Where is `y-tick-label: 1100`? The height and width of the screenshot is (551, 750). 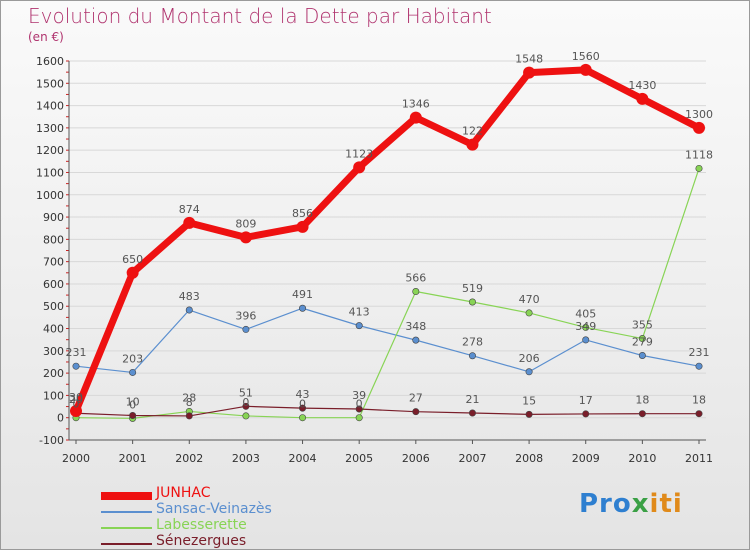
y-tick-label: 1100 is located at coordinates (50, 172).